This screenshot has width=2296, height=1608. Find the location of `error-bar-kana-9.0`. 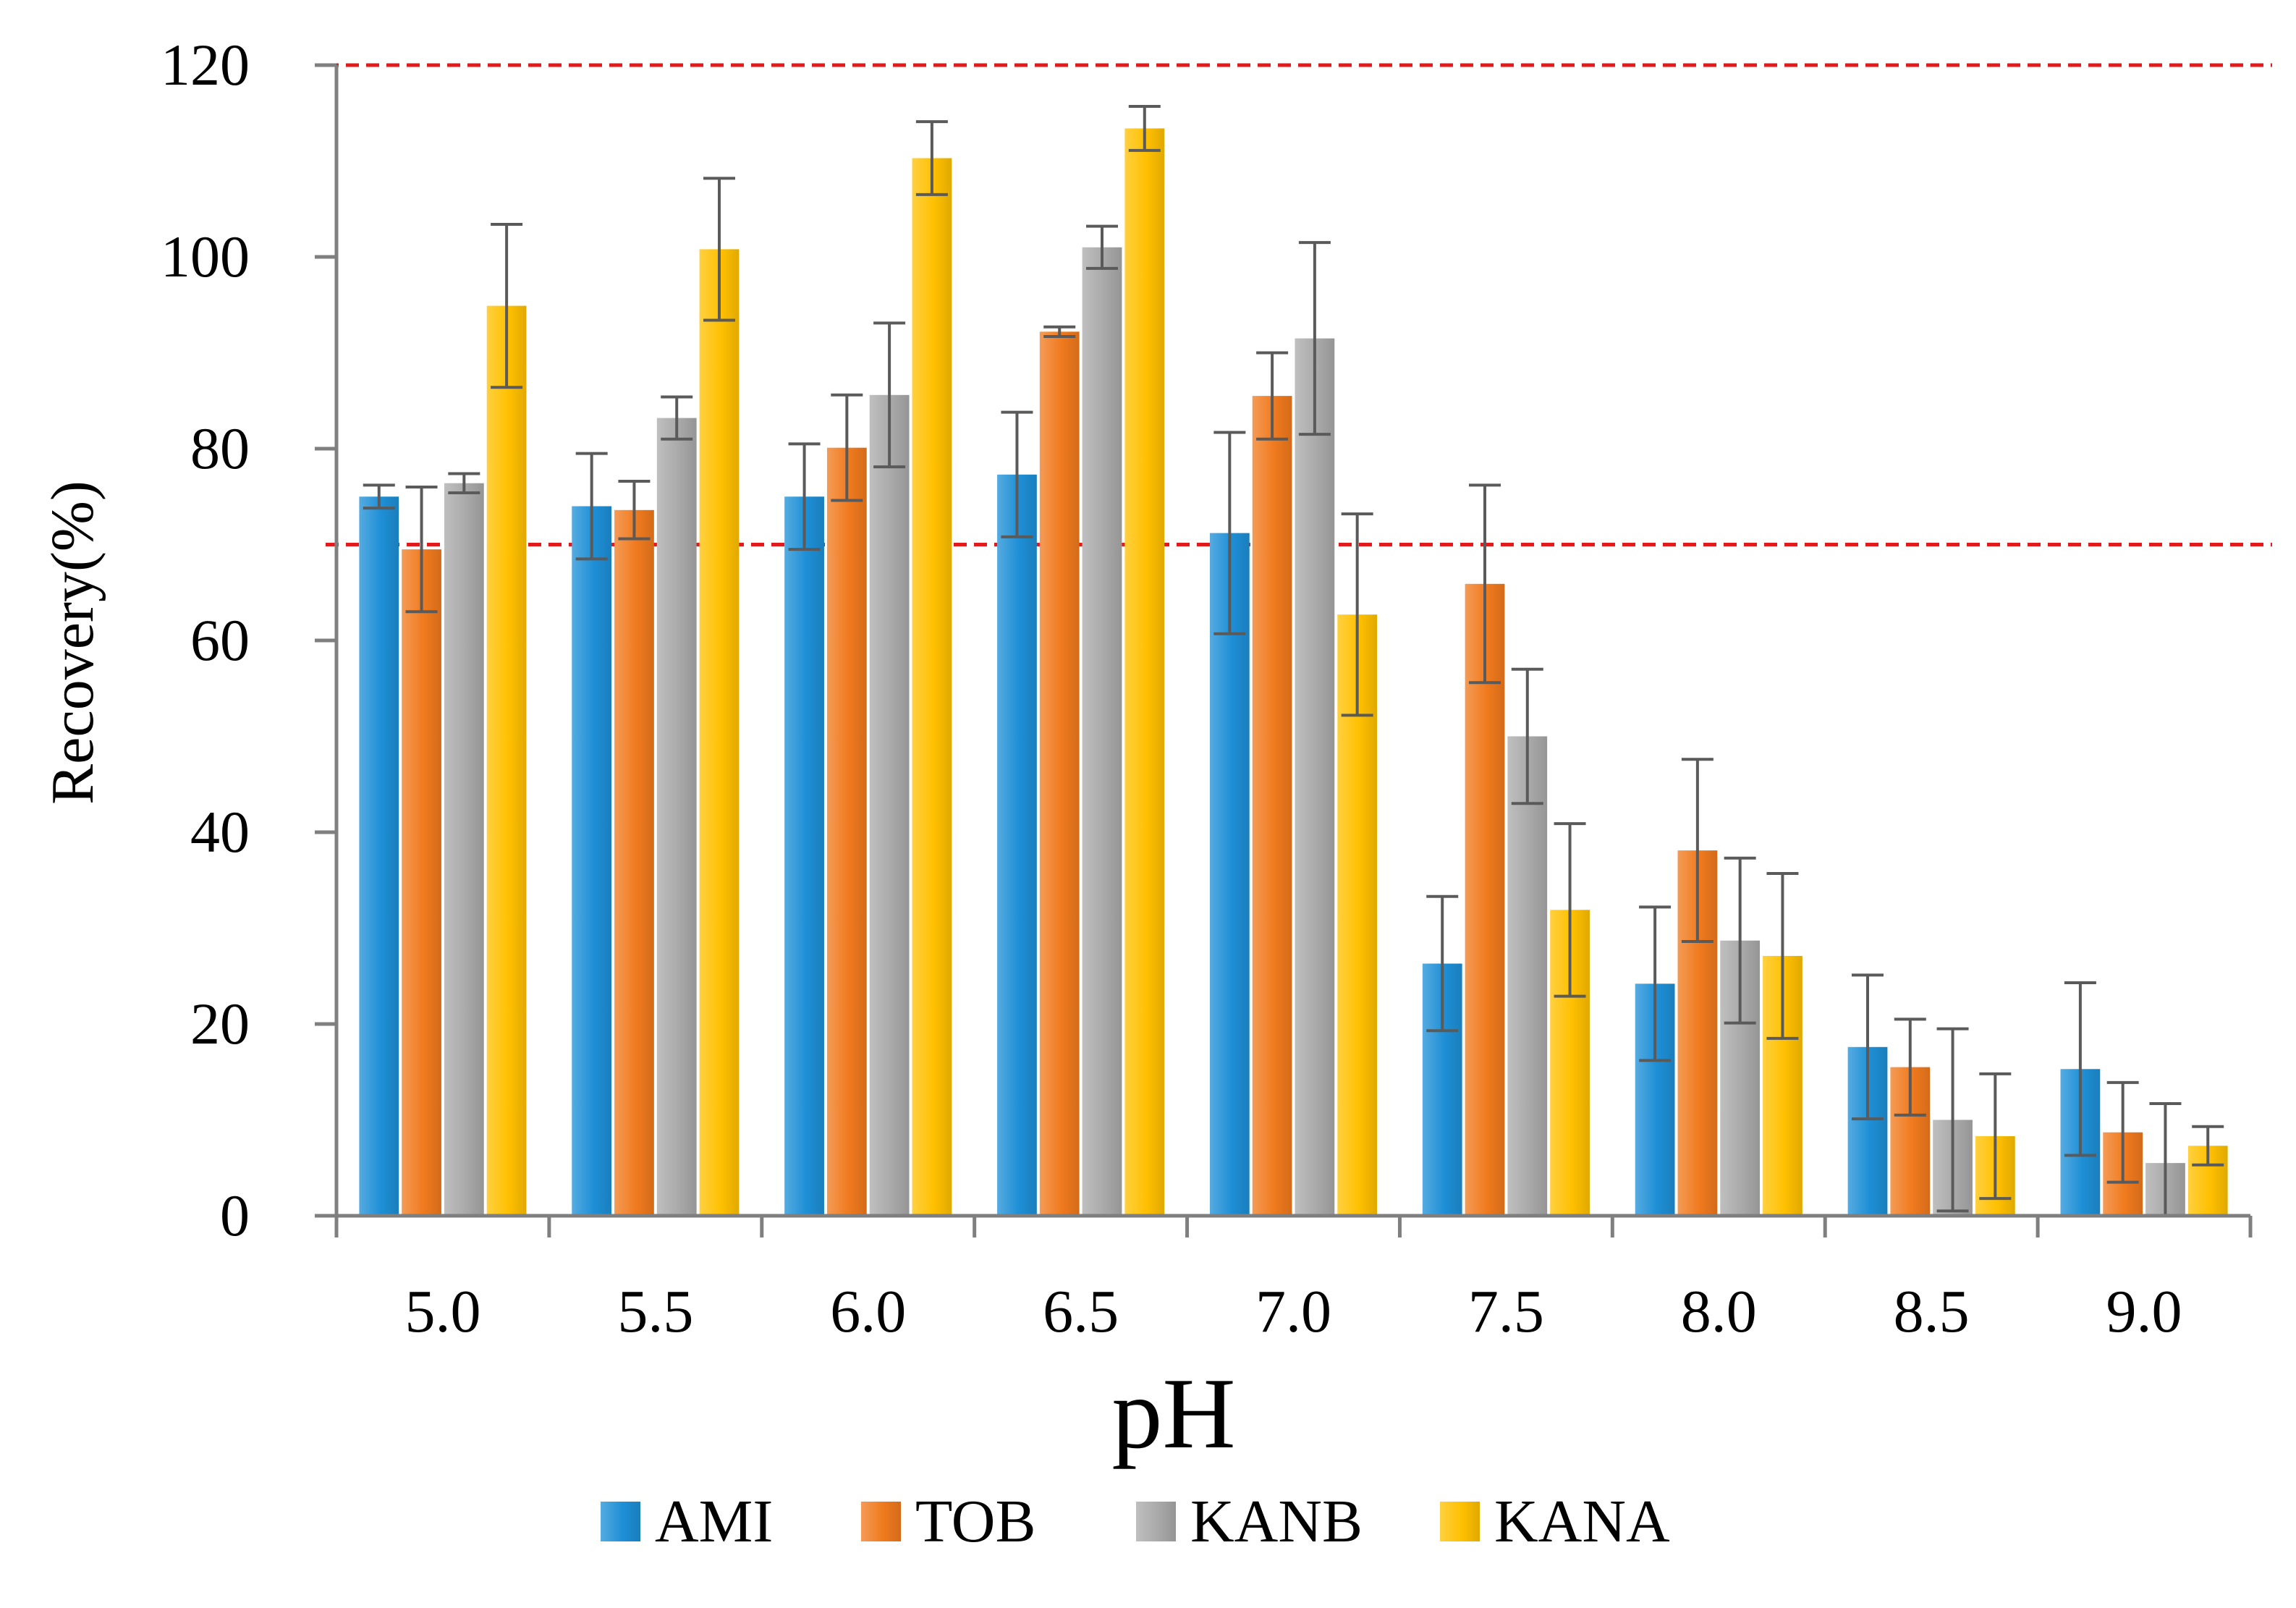

error-bar-kana-9.0 is located at coordinates (2208, 1146).